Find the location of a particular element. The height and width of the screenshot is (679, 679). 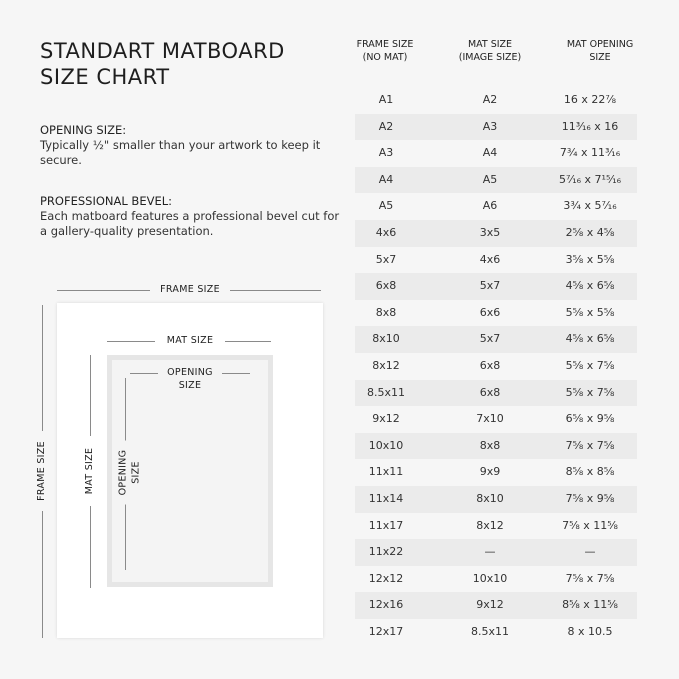

opening-size-cell: 7¾ x 11³⁄₁₆ is located at coordinates (590, 153).